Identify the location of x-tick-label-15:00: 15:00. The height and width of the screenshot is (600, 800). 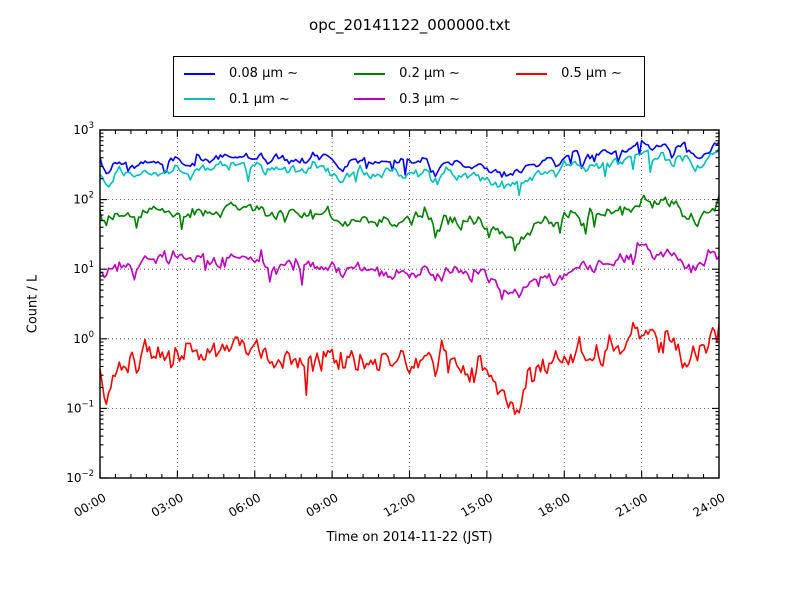
(476, 504).